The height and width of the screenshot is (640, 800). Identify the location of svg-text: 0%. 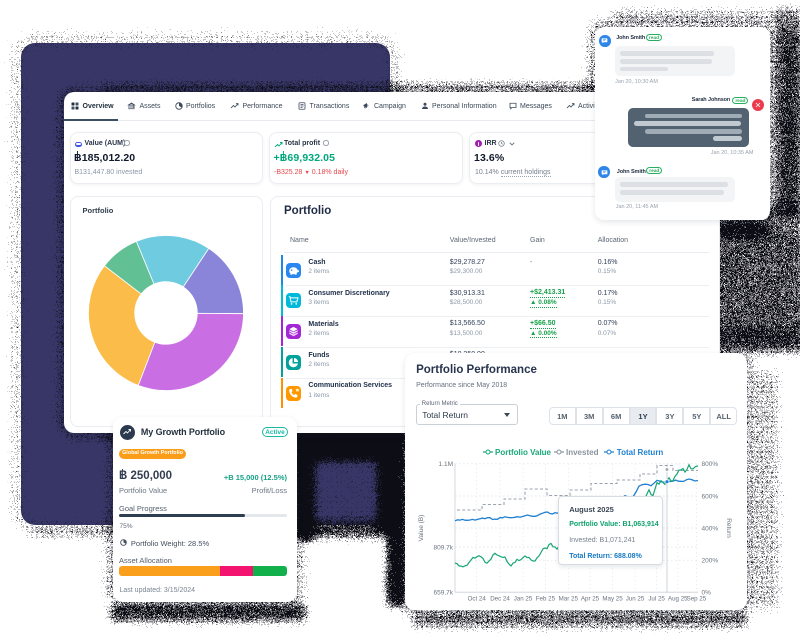
(707, 593).